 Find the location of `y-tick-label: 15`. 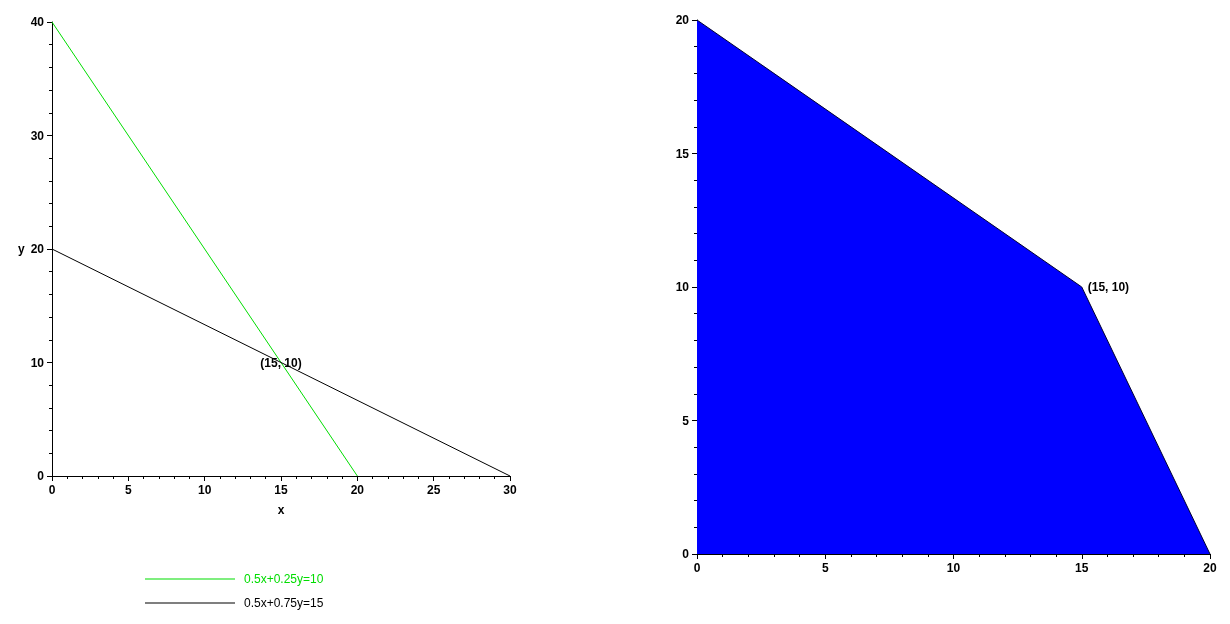

y-tick-label: 15 is located at coordinates (682, 153).